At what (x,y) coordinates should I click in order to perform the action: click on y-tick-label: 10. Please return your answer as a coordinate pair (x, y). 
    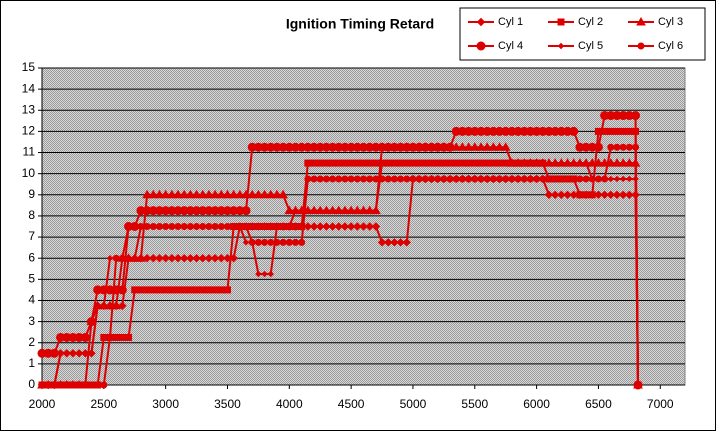
    Looking at the image, I should click on (29, 173).